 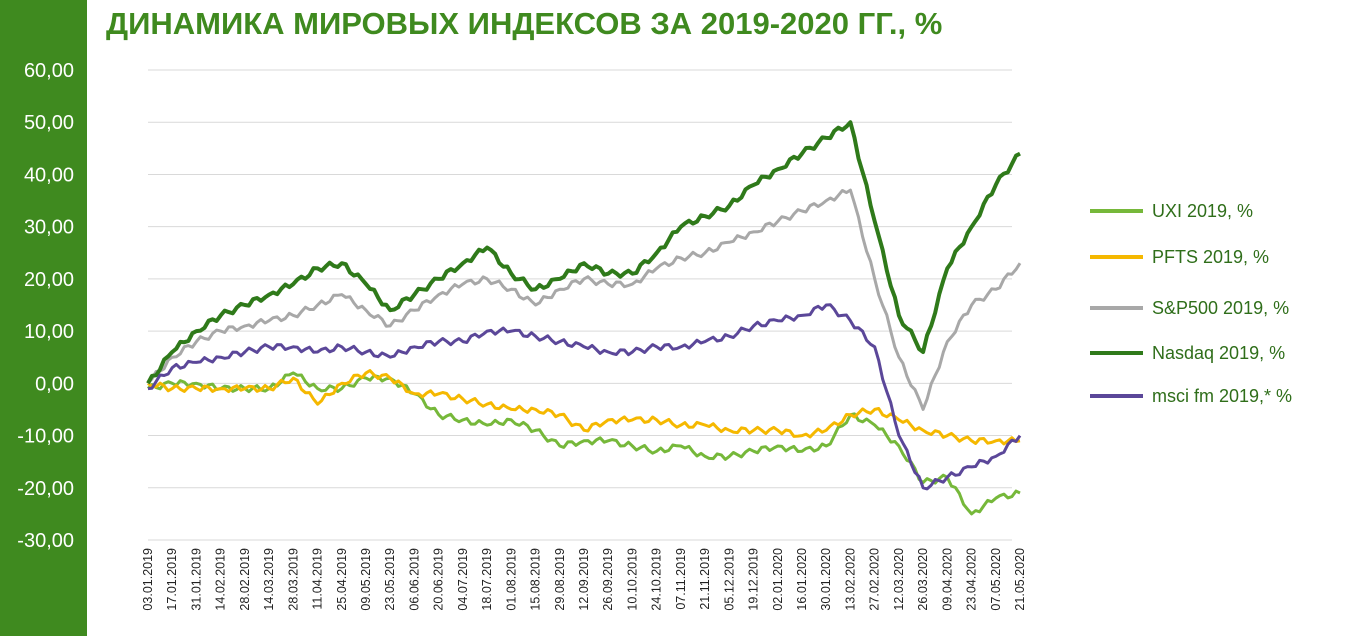 I want to click on left-axis-band, so click(x=43, y=318).